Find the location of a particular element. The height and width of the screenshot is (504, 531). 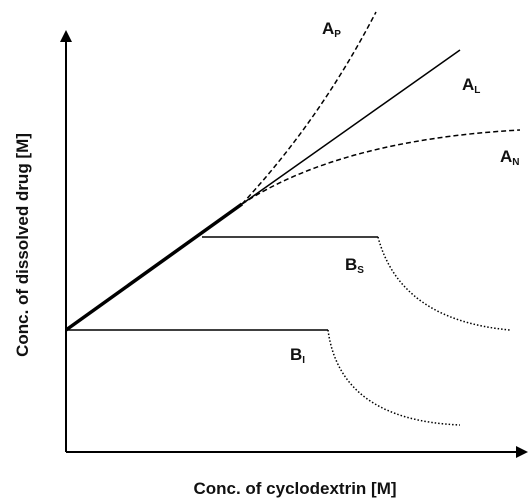

initial-line is located at coordinates (154, 267).